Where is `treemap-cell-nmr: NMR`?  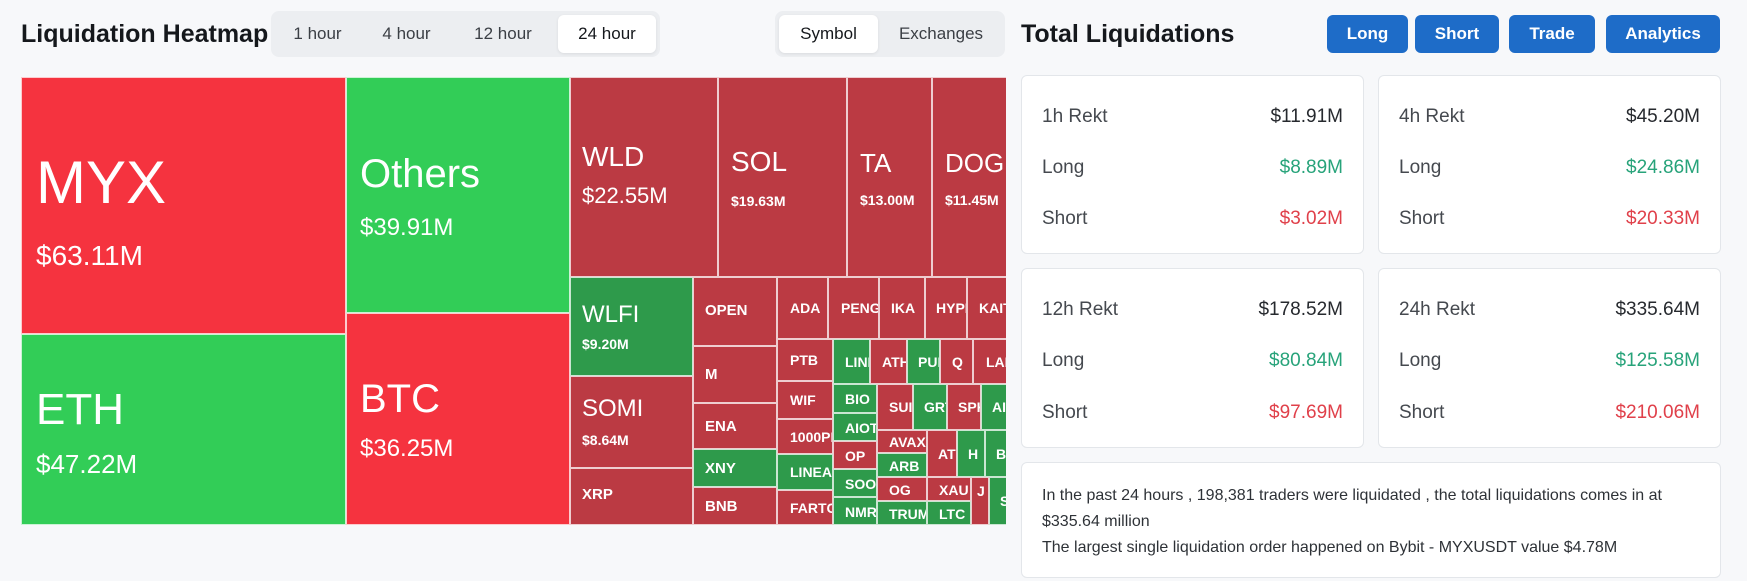
treemap-cell-nmr: NMR is located at coordinates (855, 511).